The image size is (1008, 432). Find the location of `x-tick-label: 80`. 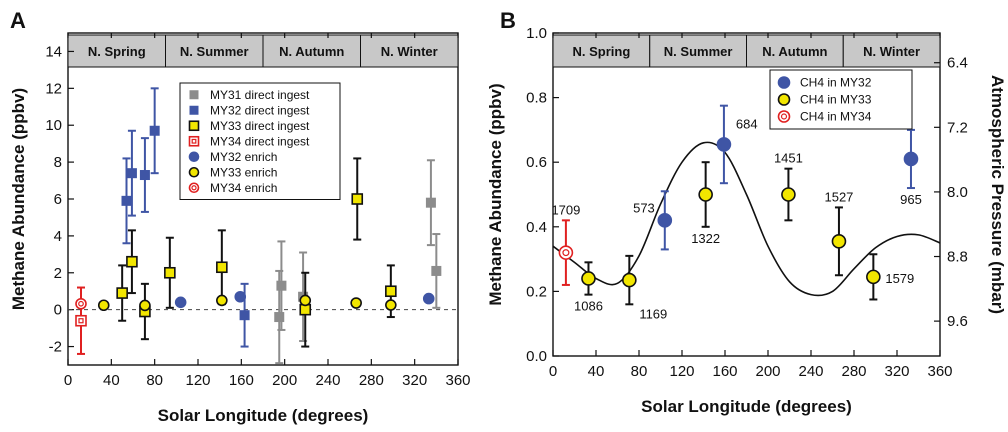

x-tick-label: 80 is located at coordinates (639, 371).